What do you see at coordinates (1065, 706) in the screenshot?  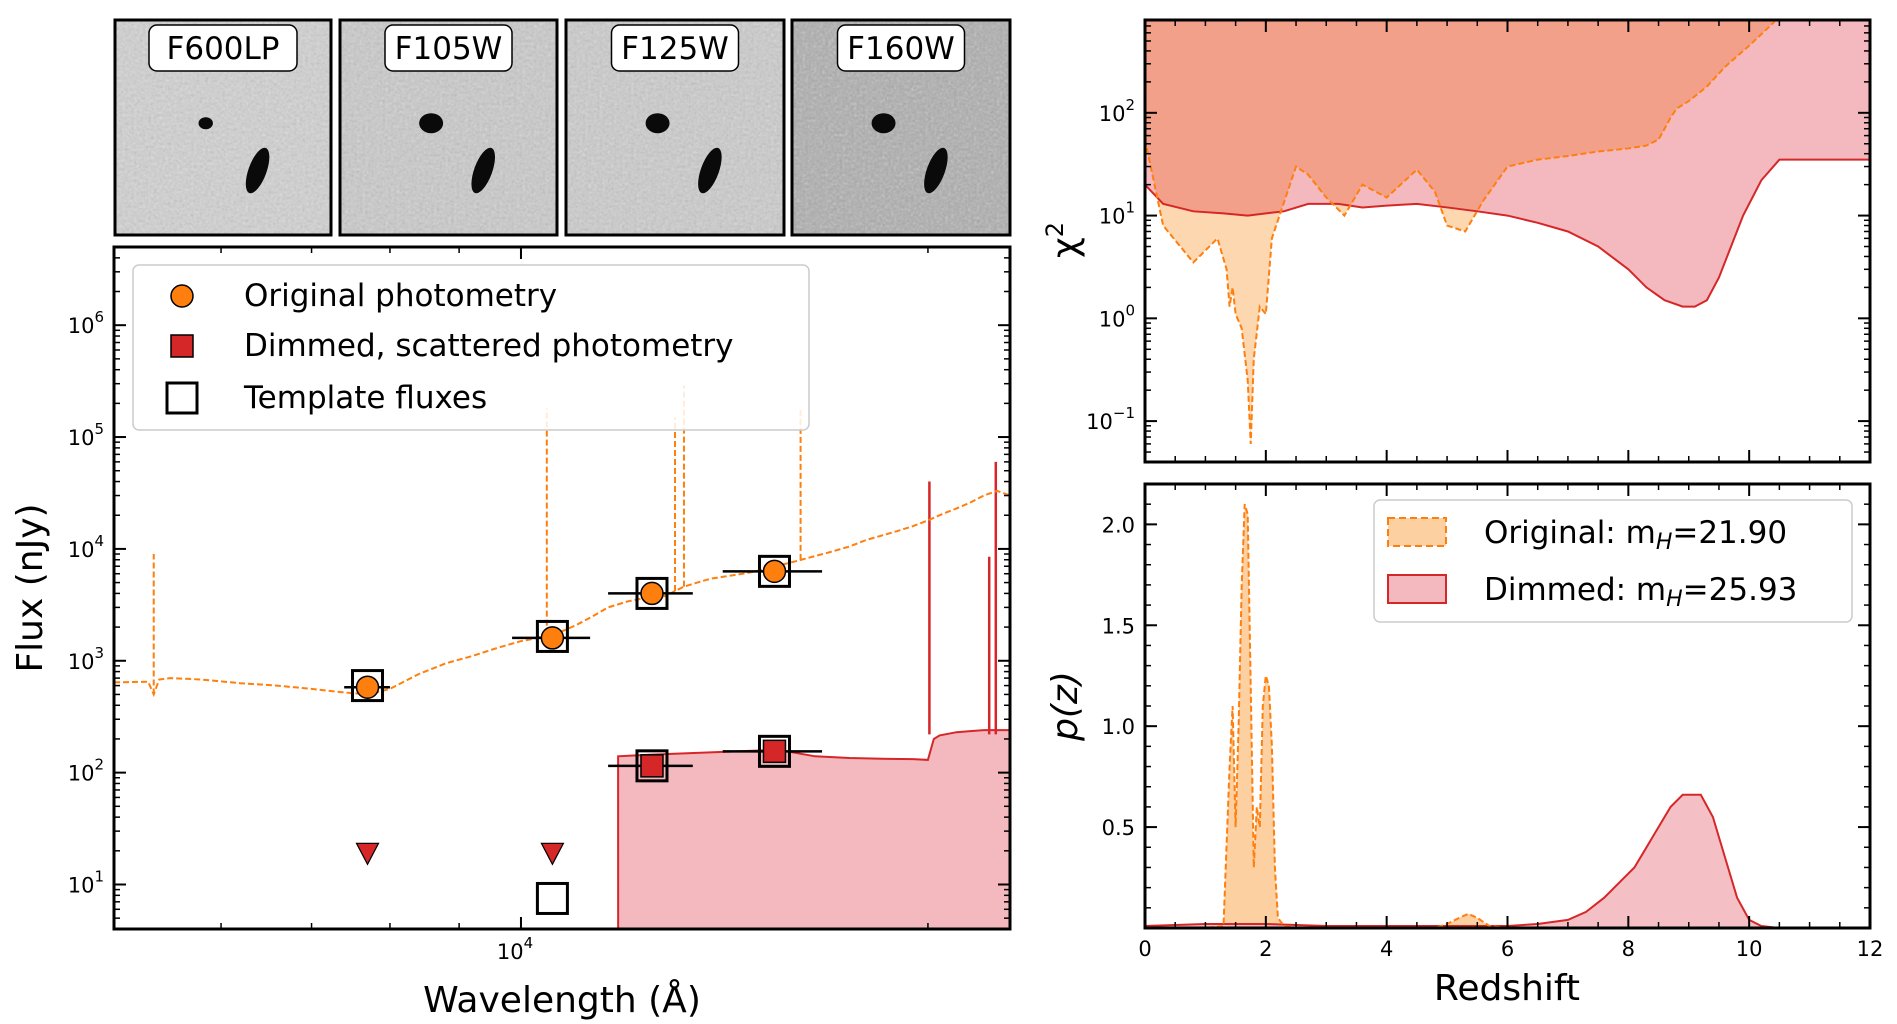 I see `pz-ylabel: p(z)` at bounding box center [1065, 706].